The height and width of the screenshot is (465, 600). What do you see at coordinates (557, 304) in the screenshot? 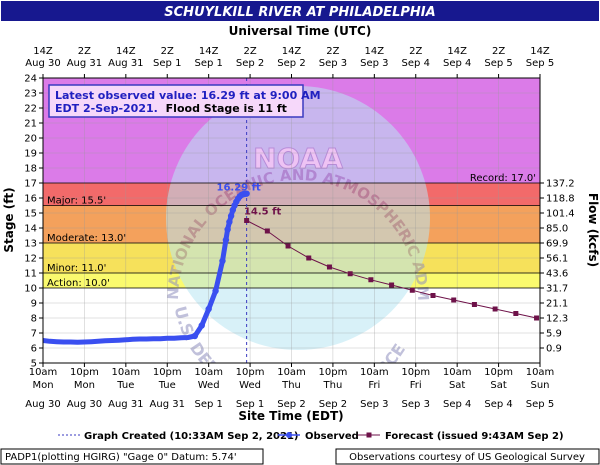
I see `flow-tick-label: 21.1` at bounding box center [557, 304].